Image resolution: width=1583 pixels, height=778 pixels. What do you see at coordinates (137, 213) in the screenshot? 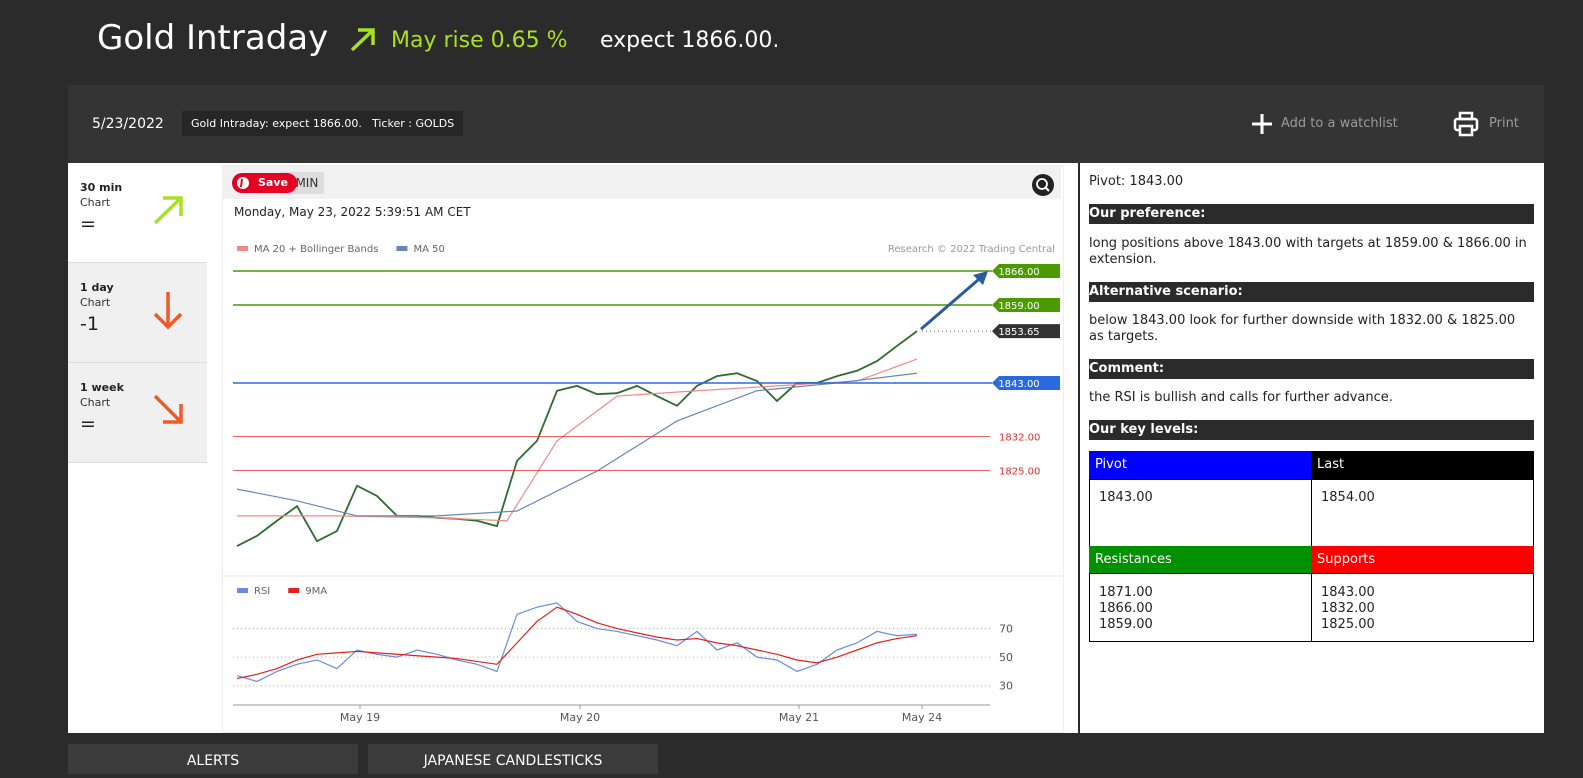
I see `timeframe: 30 min Chart =` at bounding box center [137, 213].